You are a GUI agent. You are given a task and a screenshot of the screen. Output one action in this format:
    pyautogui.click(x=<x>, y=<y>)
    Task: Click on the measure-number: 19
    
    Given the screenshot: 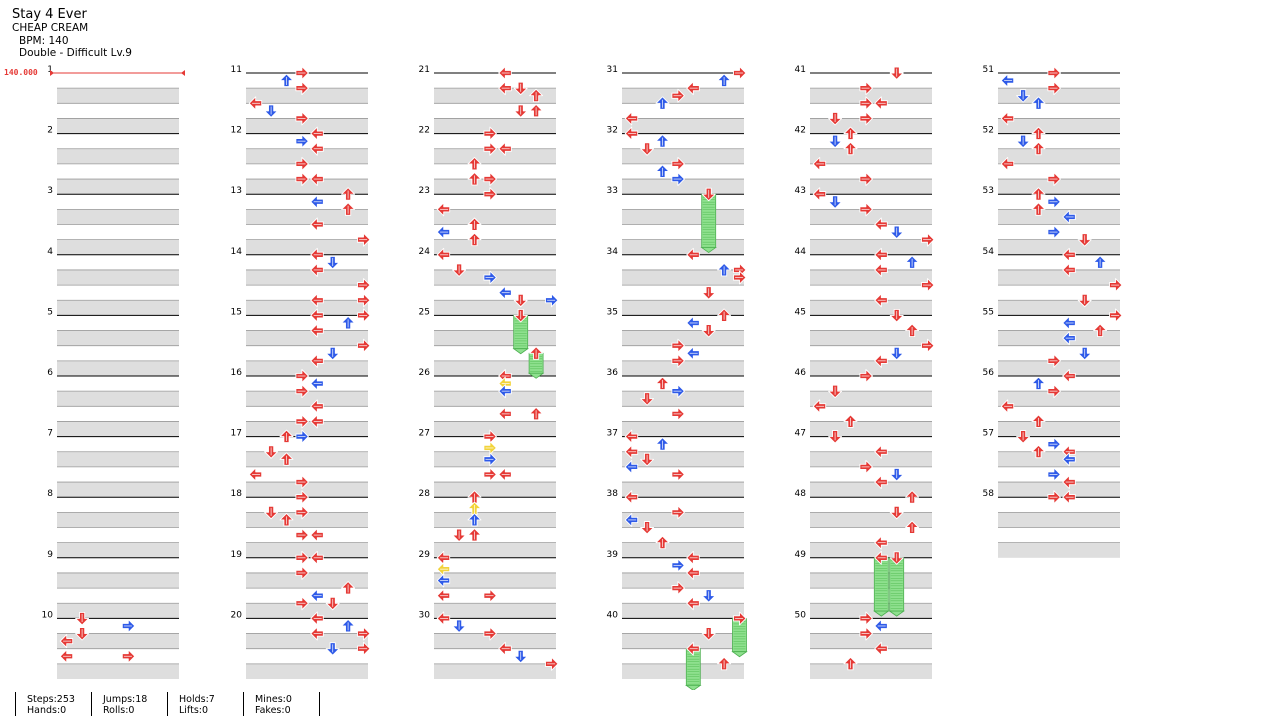 What is the action you would take?
    pyautogui.click(x=237, y=555)
    